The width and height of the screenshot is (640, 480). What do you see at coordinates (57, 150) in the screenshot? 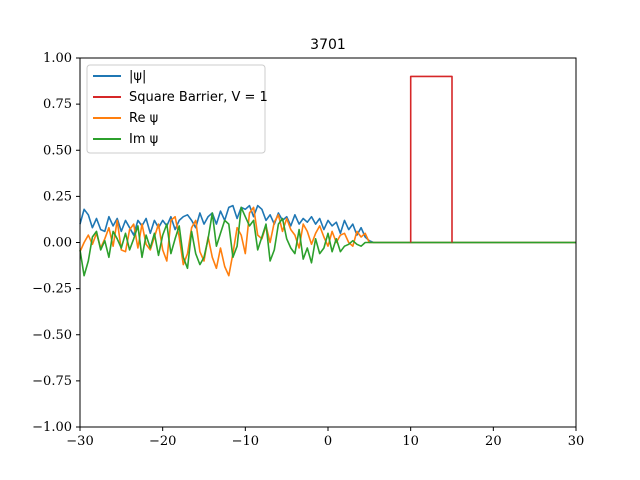
I see `y-tick-label: 0.50` at bounding box center [57, 150].